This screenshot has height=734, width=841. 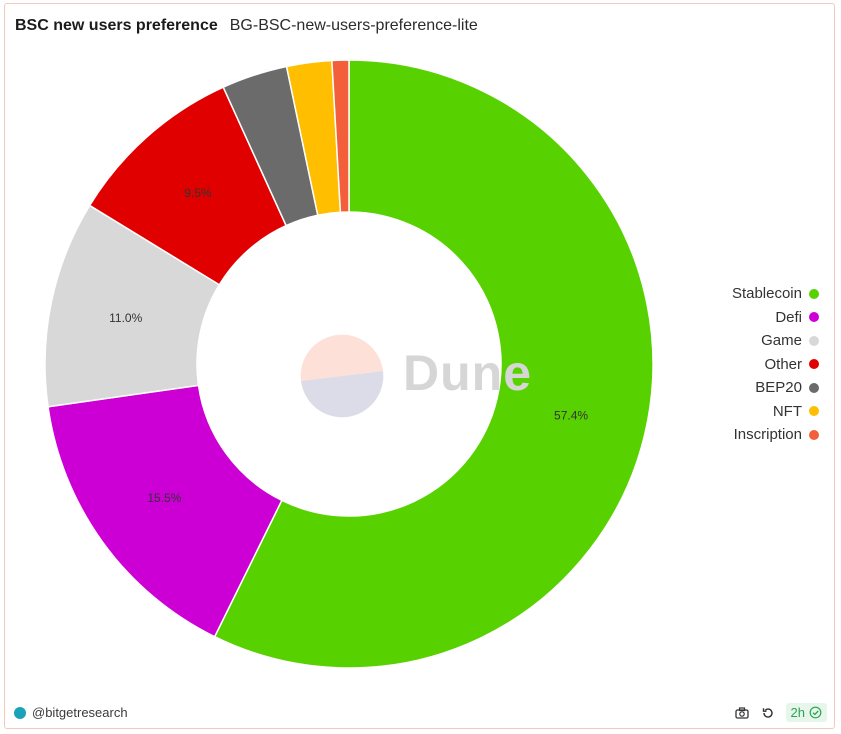 I want to click on legend-item-defi: Defi, so click(x=775, y=318).